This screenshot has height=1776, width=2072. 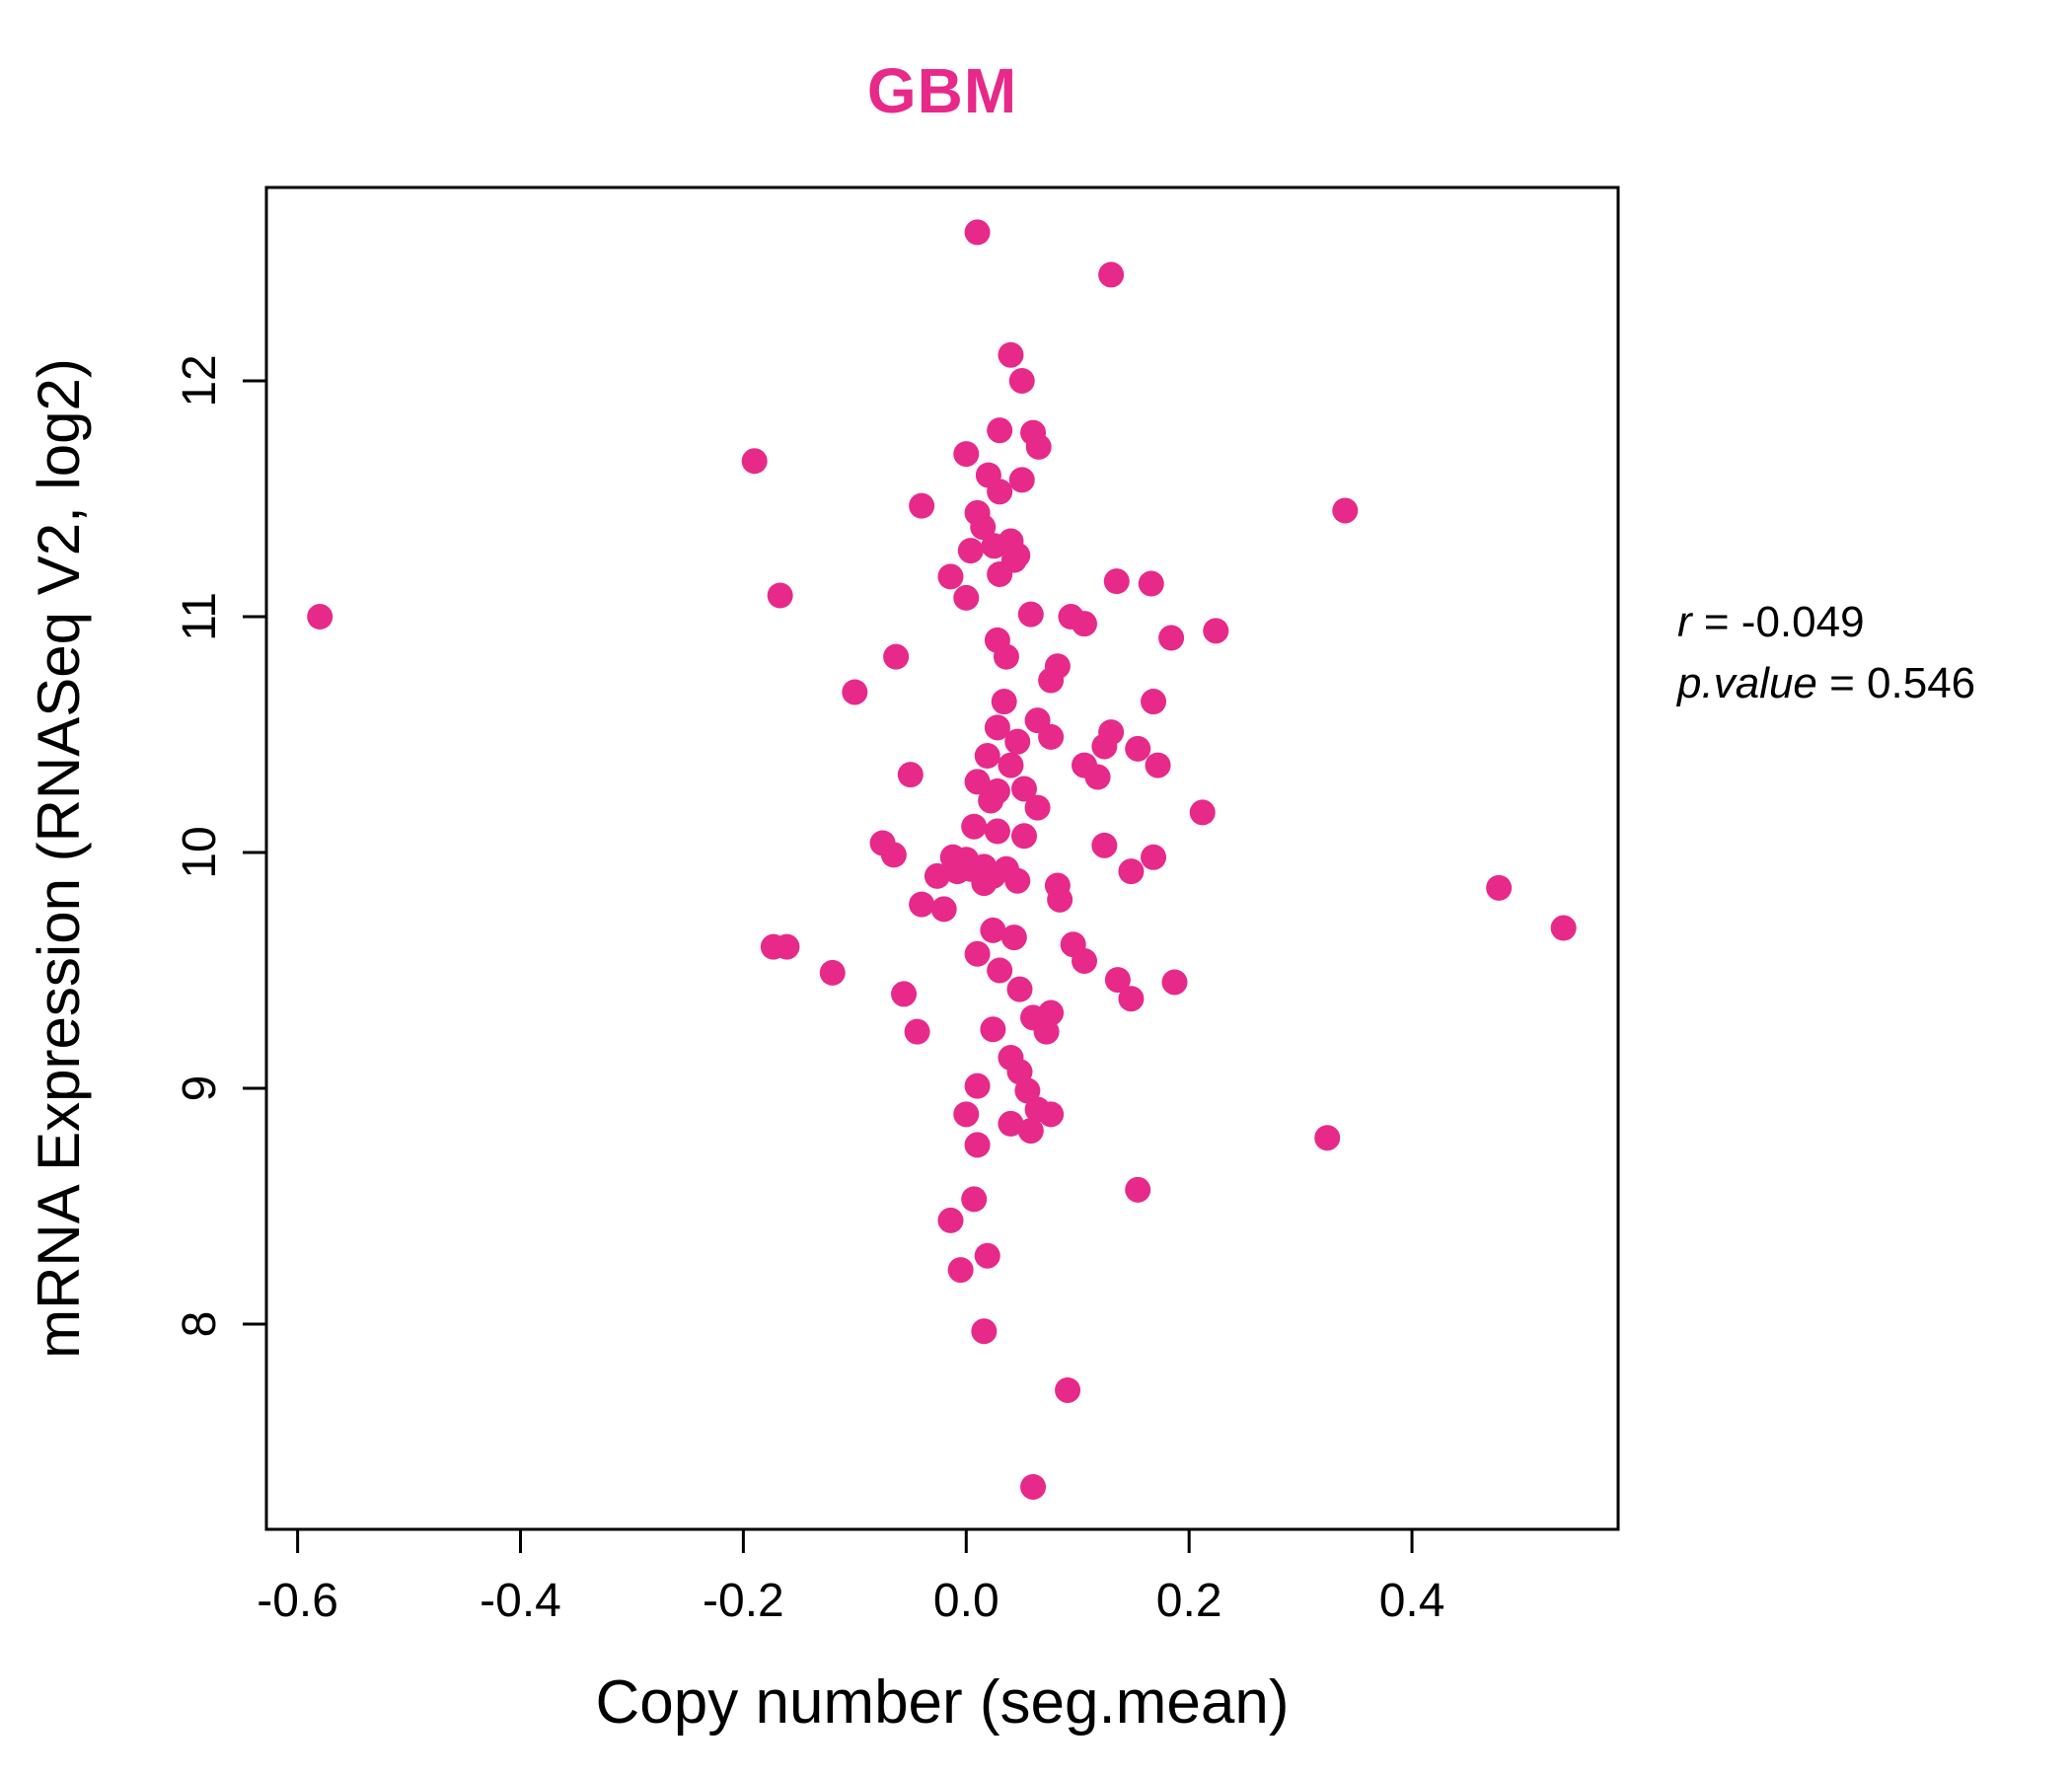 I want to click on correlation-annotation: r = -0.049 p.value = 0.546, so click(x=1826, y=652).